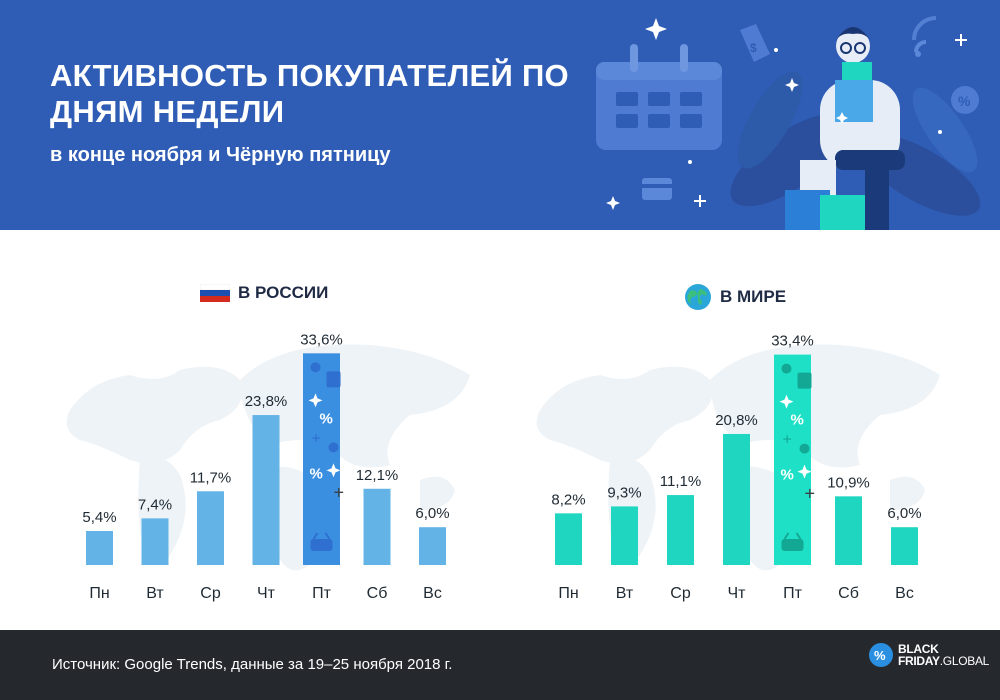 The width and height of the screenshot is (1000, 700). What do you see at coordinates (99, 517) in the screenshot?
I see `value-label-russia-Пн: 5,4%` at bounding box center [99, 517].